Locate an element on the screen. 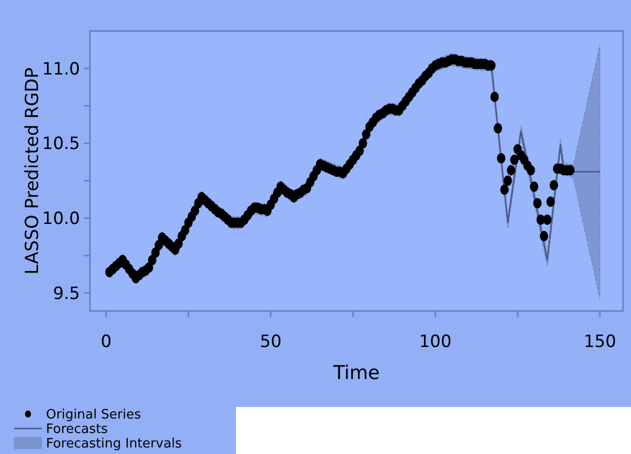  legend-label: Forecasts is located at coordinates (77, 430).